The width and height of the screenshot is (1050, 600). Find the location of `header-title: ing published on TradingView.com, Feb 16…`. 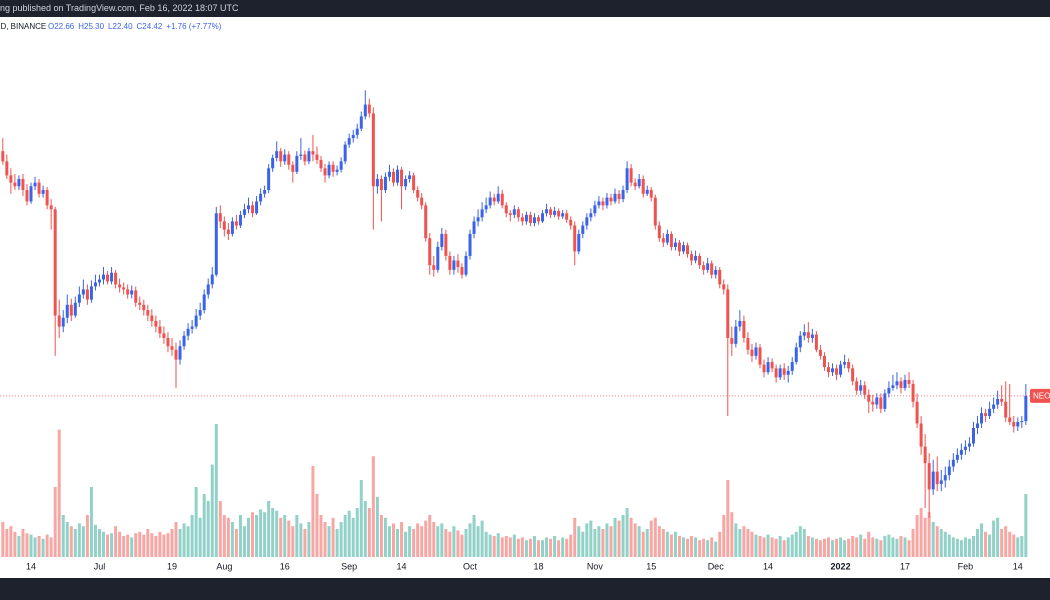

header-title: ing published on TradingView.com, Feb 16… is located at coordinates (119, 8).